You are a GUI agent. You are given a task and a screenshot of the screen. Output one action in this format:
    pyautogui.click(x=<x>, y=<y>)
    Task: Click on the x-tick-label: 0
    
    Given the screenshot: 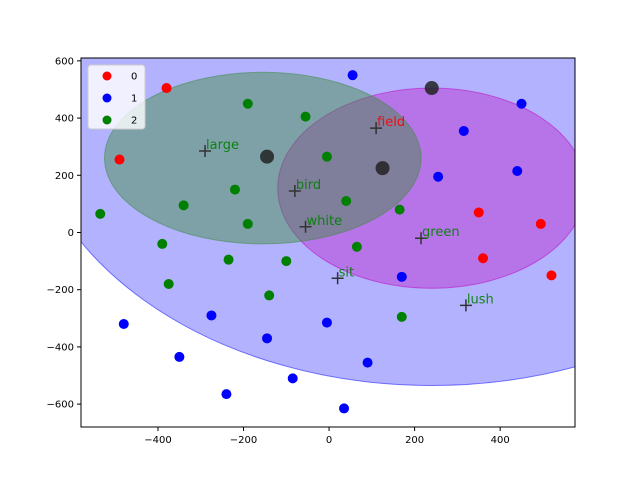 What is the action you would take?
    pyautogui.click(x=329, y=440)
    